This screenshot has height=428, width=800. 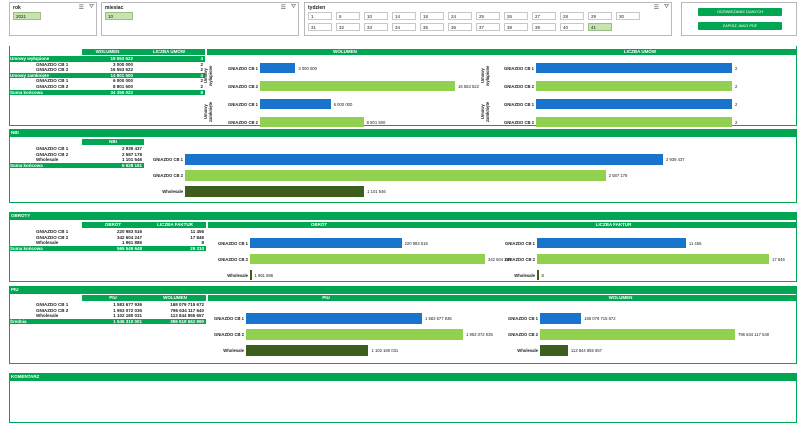 I want to click on refresh-data-button: ODŚWIEŻANIE DANYCH, so click(x=740, y=12).